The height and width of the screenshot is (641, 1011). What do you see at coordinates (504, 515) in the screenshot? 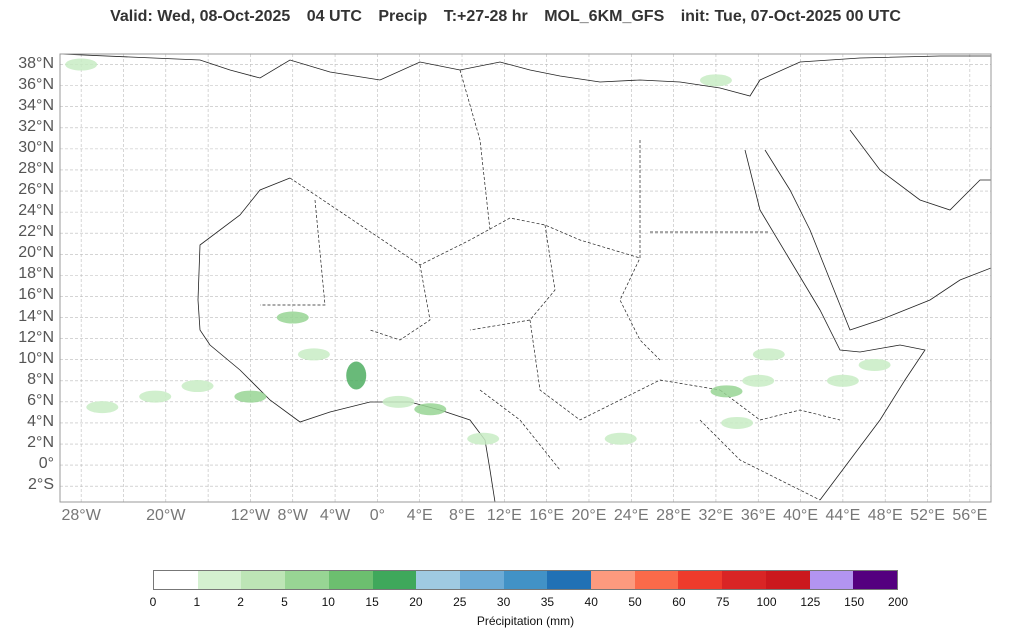
I see `lon-label: 12°E` at bounding box center [504, 515].